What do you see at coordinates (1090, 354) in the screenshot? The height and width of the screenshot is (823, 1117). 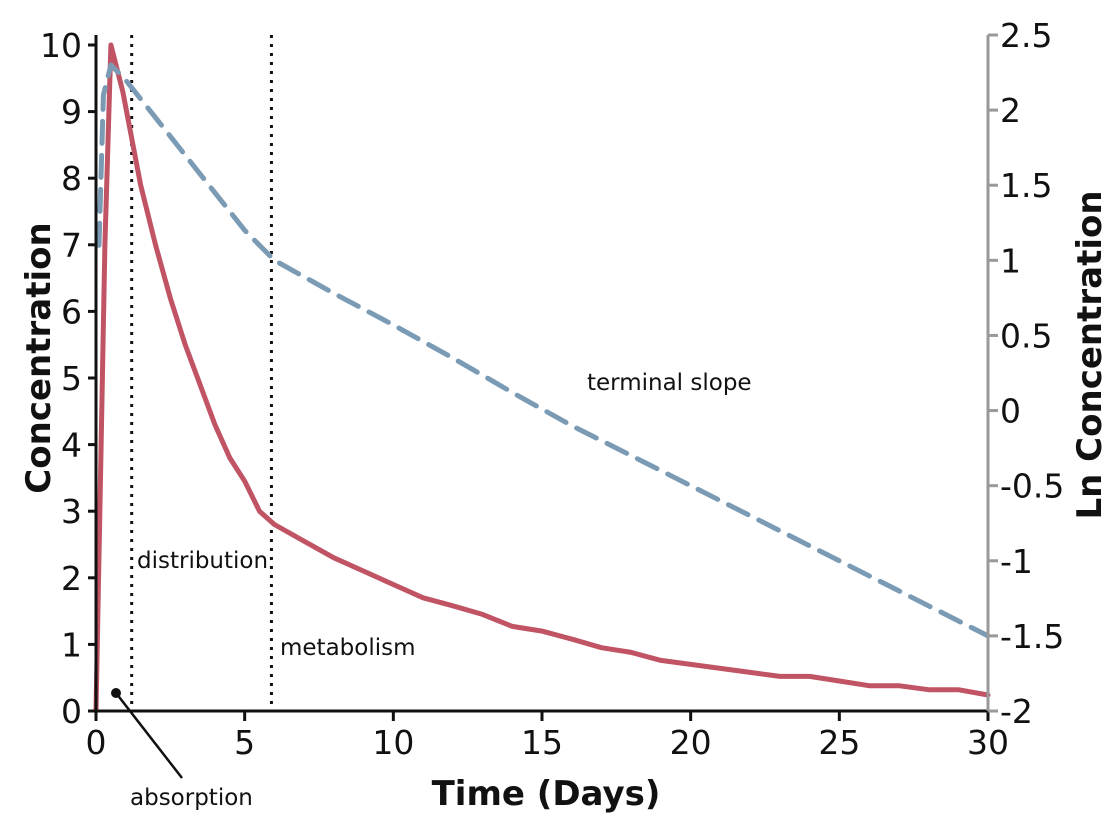 I see `y2-axis-title: Ln Concentration` at bounding box center [1090, 354].